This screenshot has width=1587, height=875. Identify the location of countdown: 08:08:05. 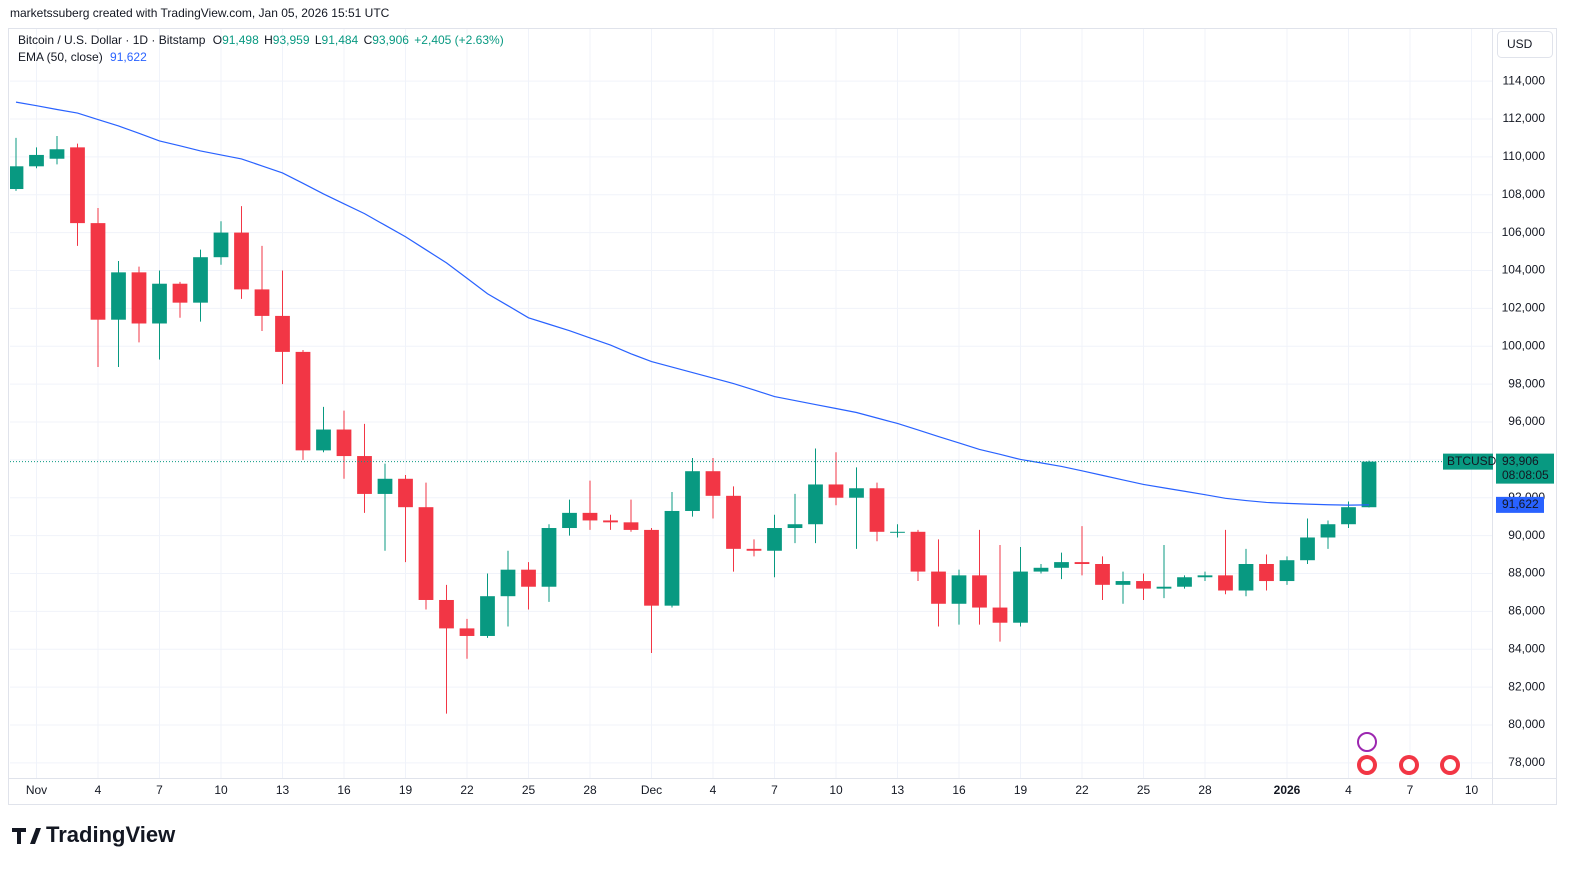
(1525, 475).